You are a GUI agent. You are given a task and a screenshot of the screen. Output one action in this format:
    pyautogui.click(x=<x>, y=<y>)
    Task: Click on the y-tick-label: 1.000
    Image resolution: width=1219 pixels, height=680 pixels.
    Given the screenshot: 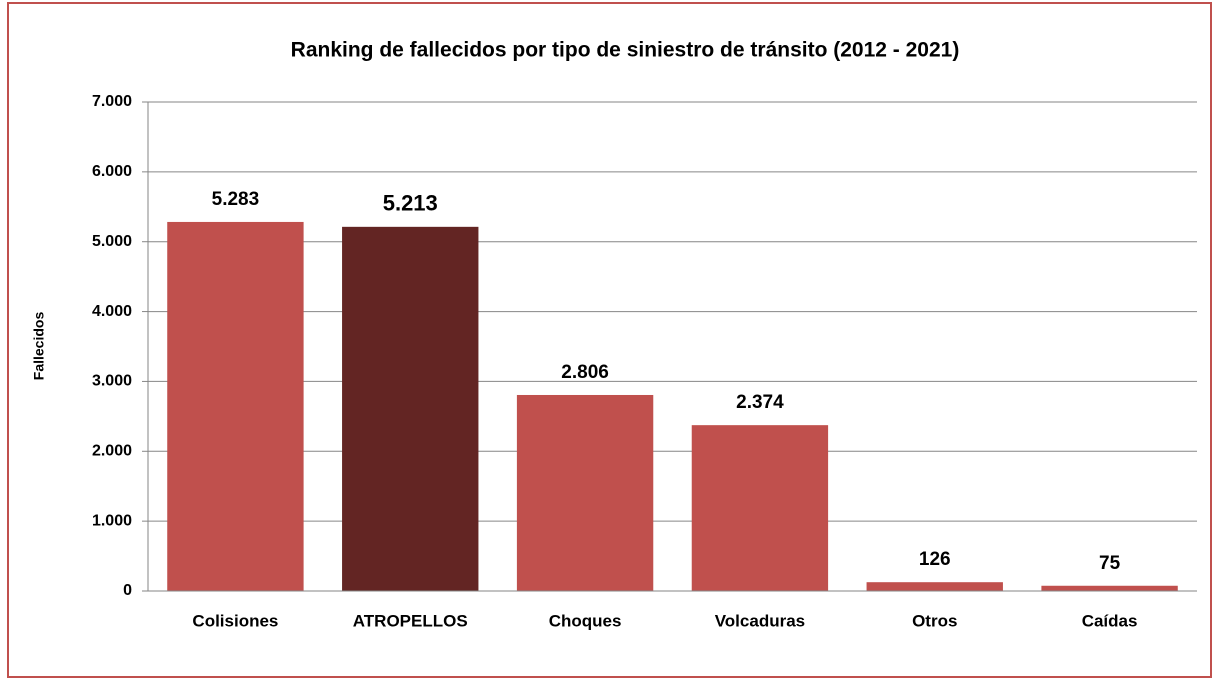 What is the action you would take?
    pyautogui.click(x=112, y=520)
    